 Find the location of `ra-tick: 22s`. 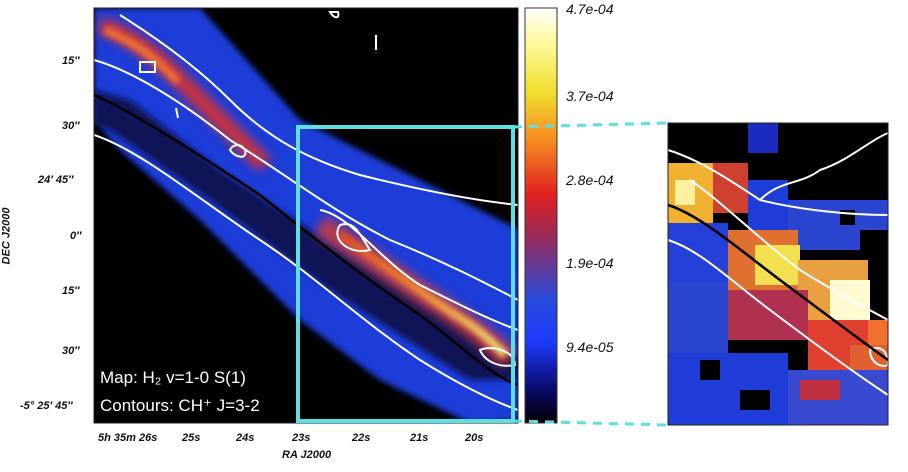

ra-tick: 22s is located at coordinates (361, 438).